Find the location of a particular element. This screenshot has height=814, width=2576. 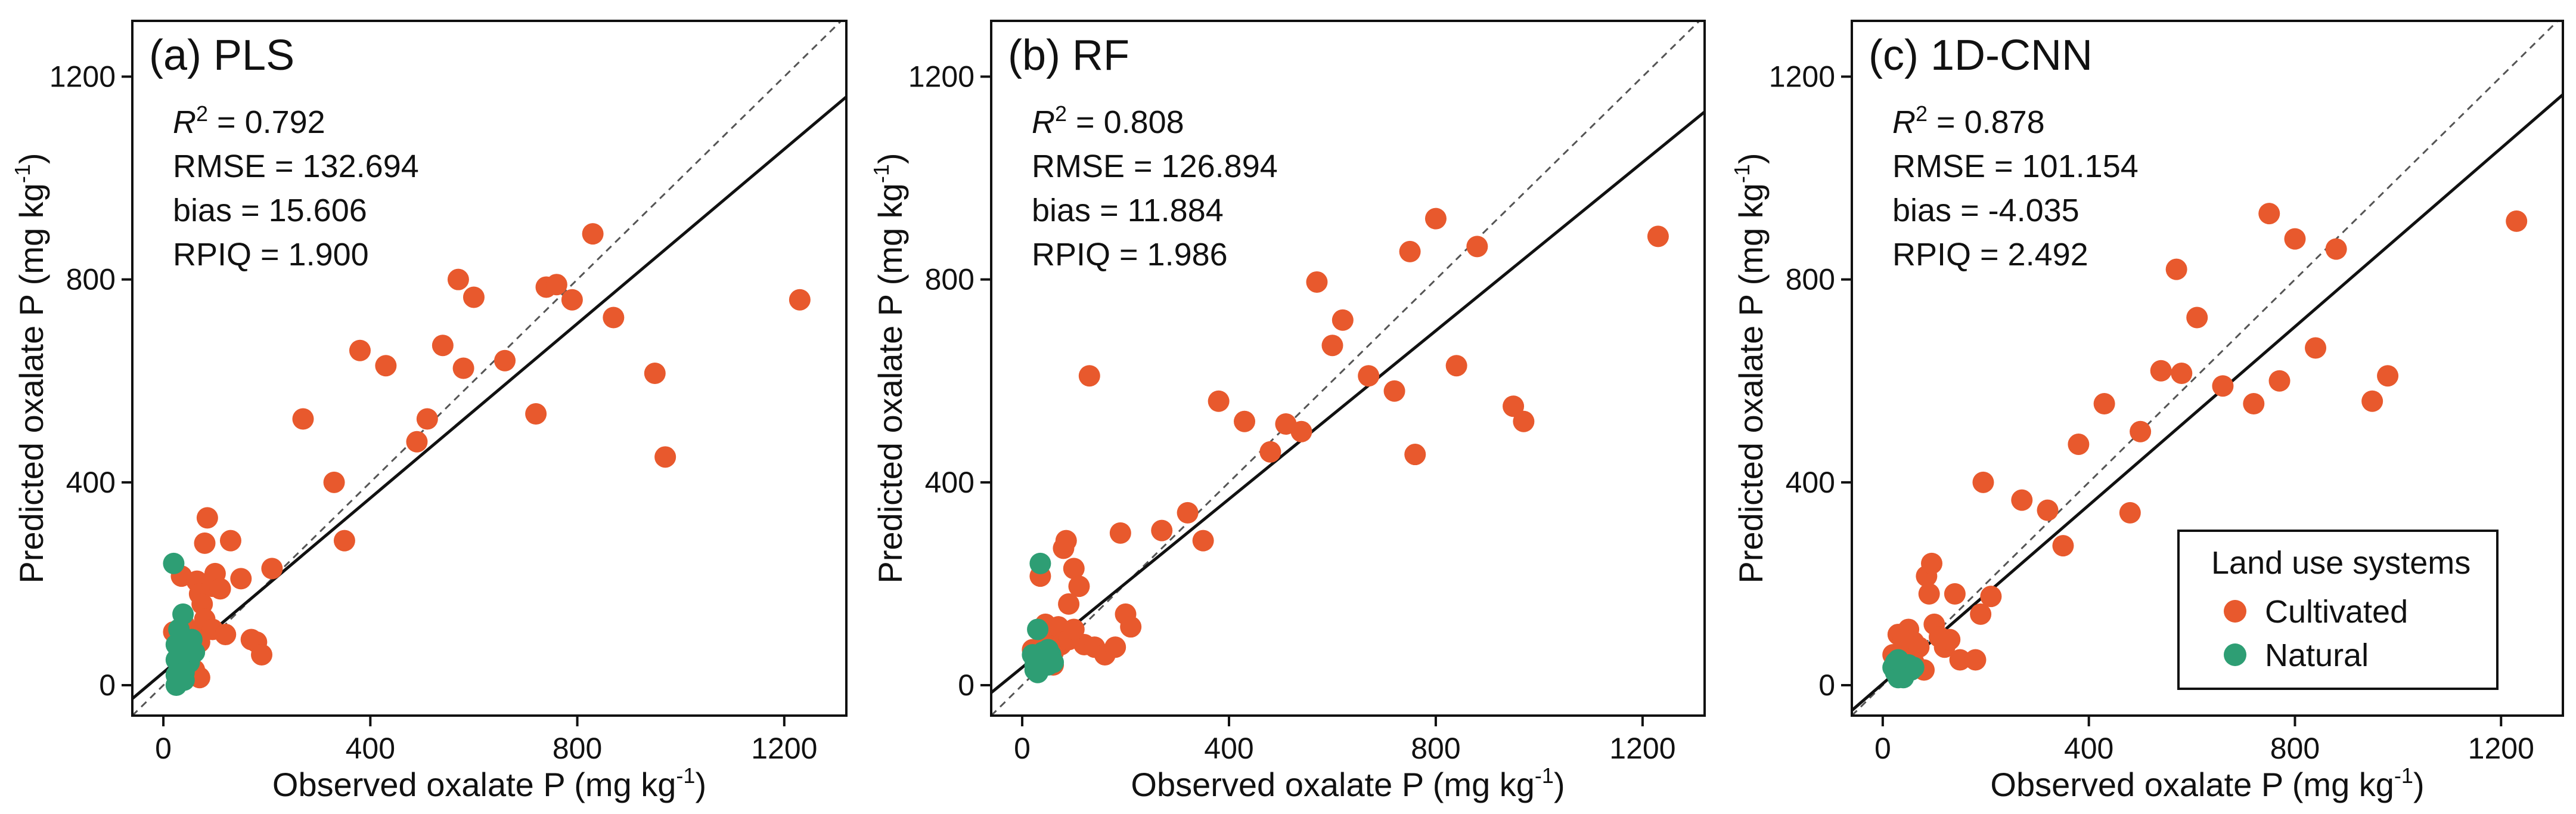

panel-title: (b) RF is located at coordinates (1069, 55).